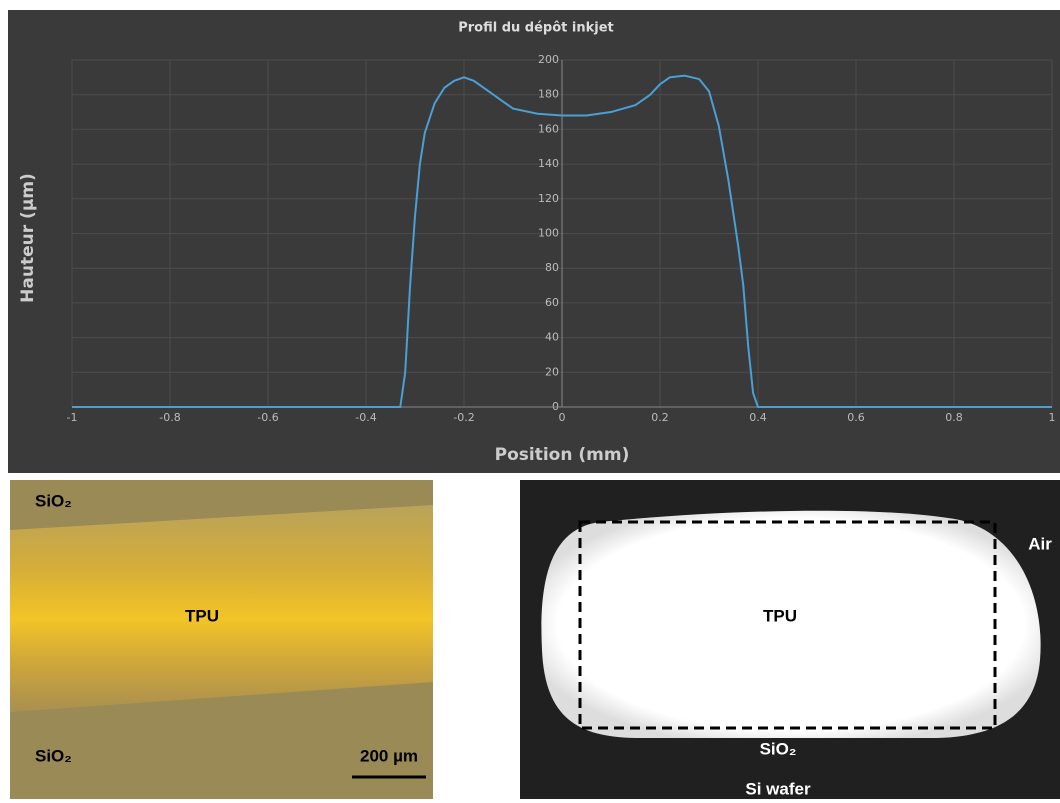 This screenshot has height=803, width=1060. Describe the element at coordinates (221, 608) in the screenshot. I see `tpu-band` at that location.